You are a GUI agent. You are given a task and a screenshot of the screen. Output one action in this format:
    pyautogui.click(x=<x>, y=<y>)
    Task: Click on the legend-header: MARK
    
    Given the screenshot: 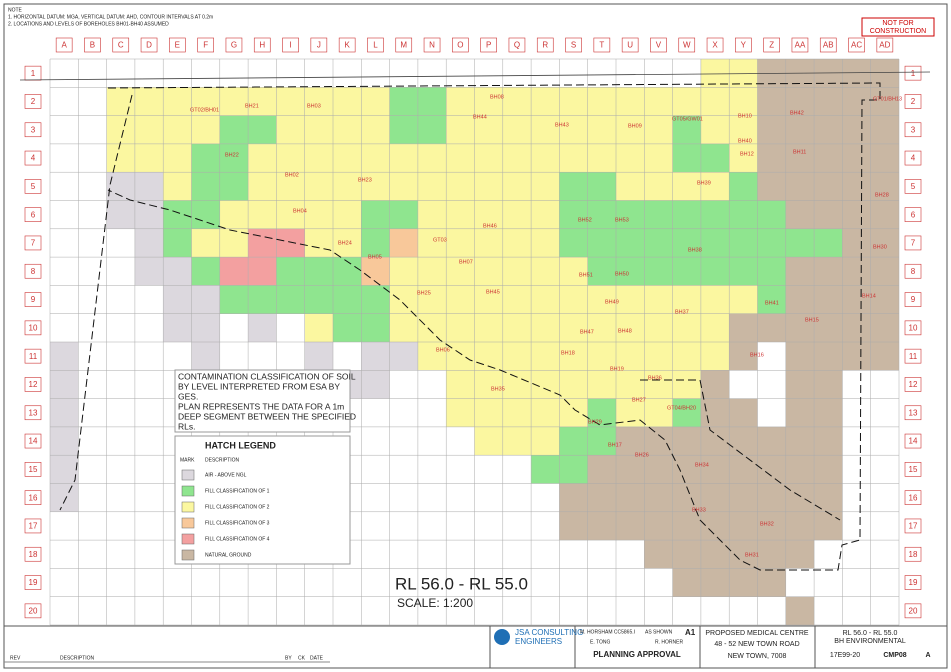 What is the action you would take?
    pyautogui.click(x=187, y=460)
    